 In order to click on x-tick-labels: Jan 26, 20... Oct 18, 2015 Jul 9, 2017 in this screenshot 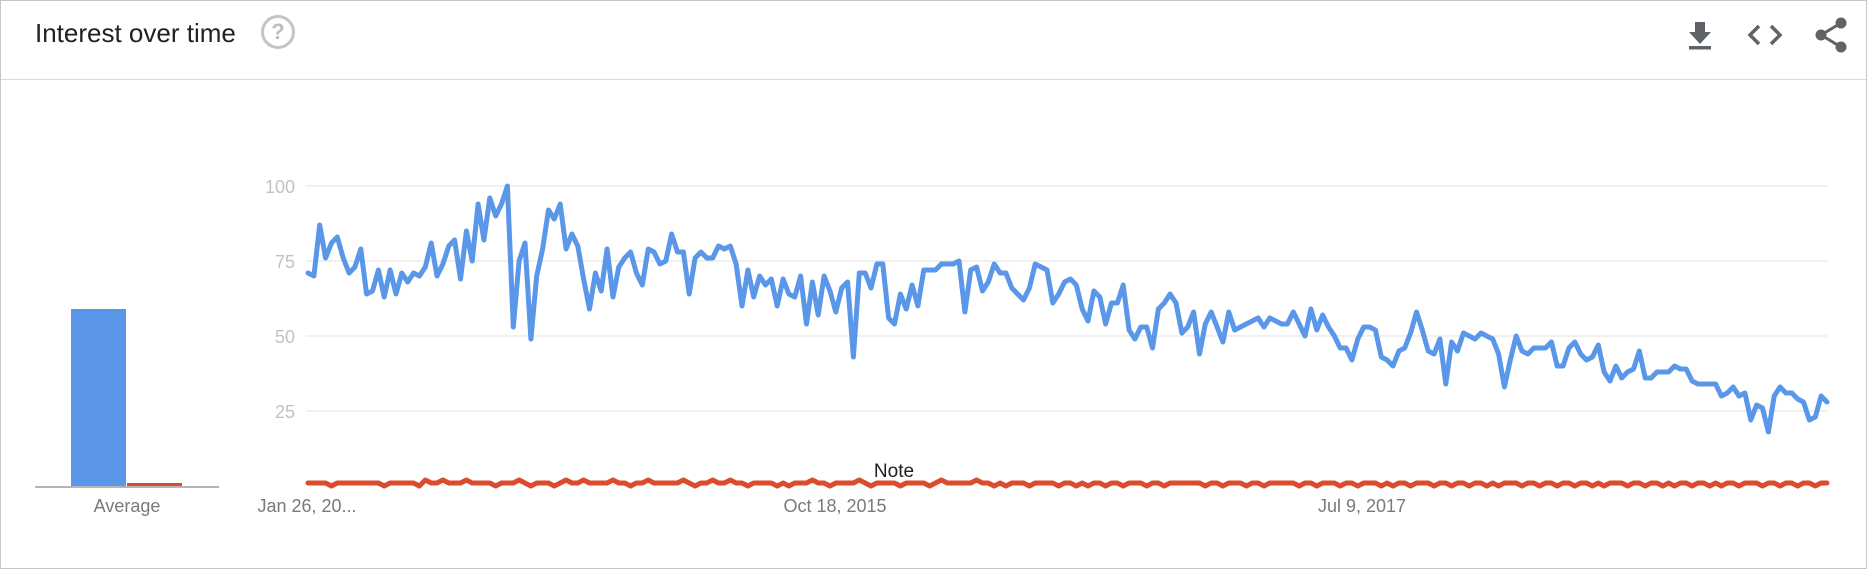, I will do `click(831, 506)`.